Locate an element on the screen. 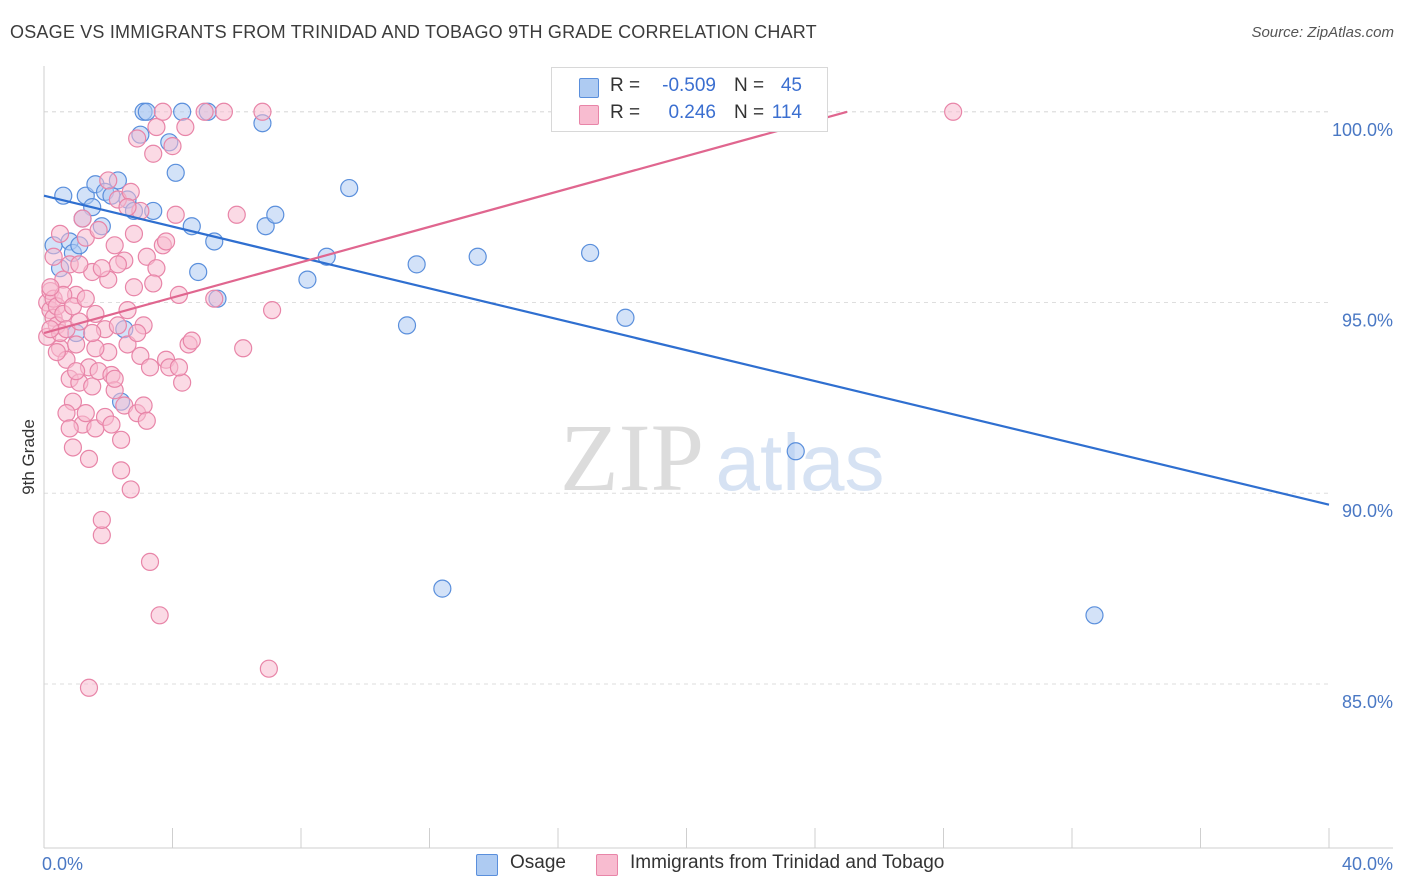  correlation-legend: R = -0.509 N = 45 R = 0.246 N = 114 is located at coordinates (689, 99).